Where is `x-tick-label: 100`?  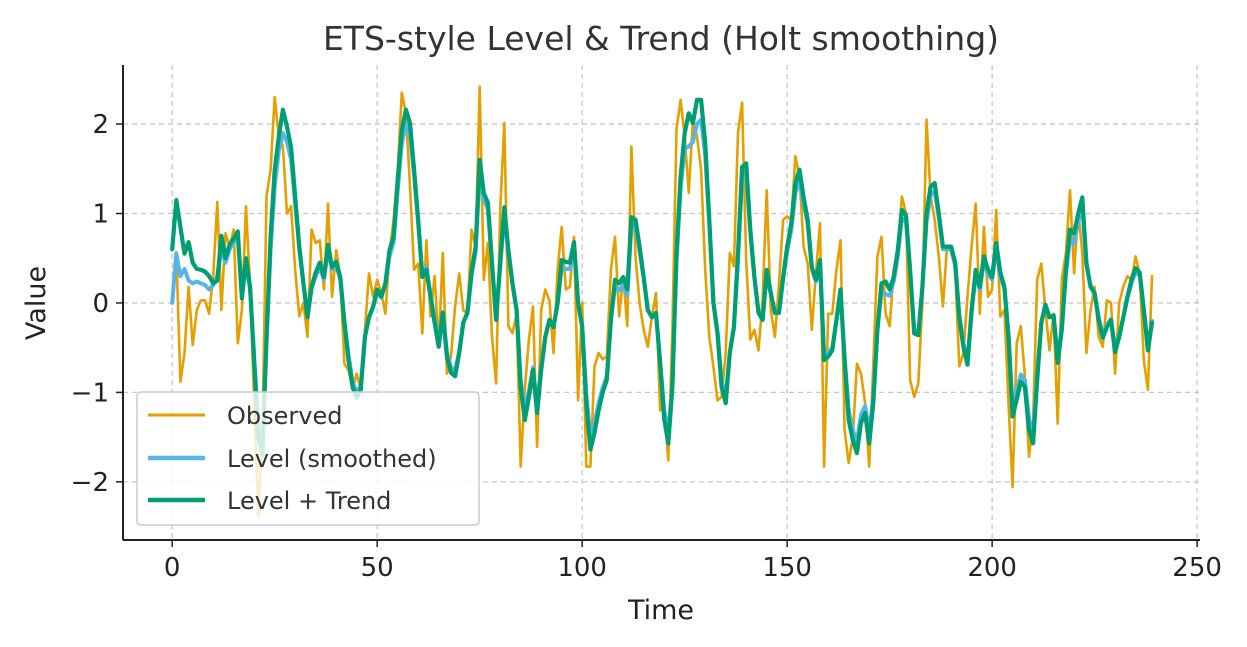 x-tick-label: 100 is located at coordinates (582, 568).